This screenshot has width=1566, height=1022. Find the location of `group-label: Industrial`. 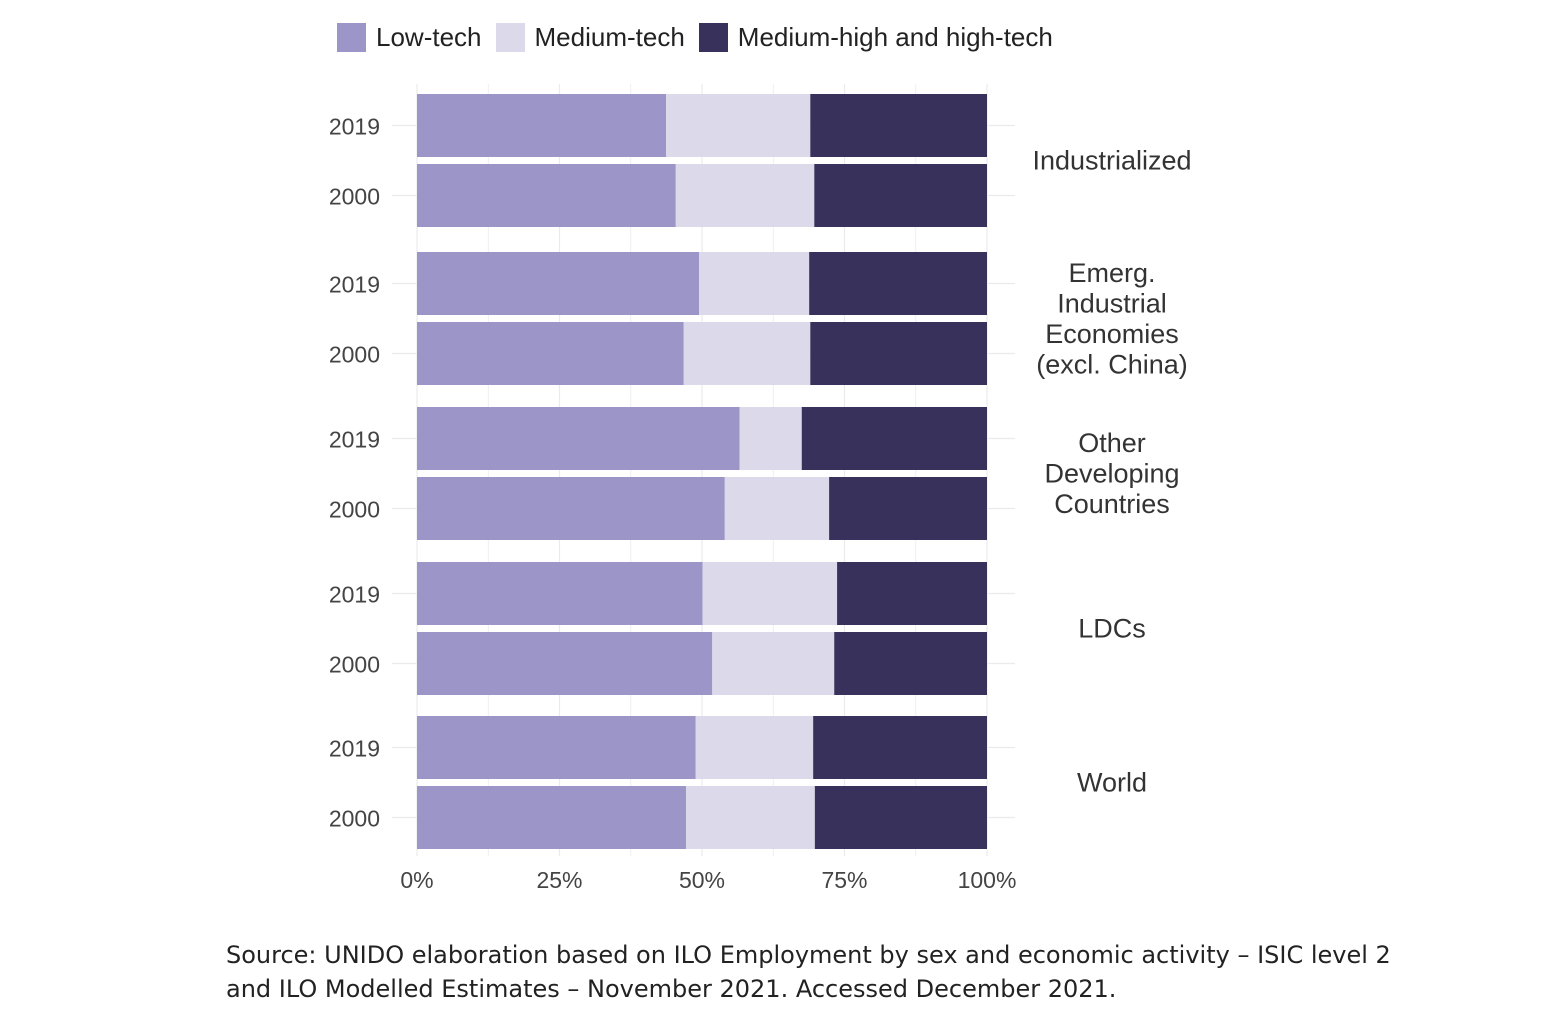

group-label: Industrial is located at coordinates (1112, 303).